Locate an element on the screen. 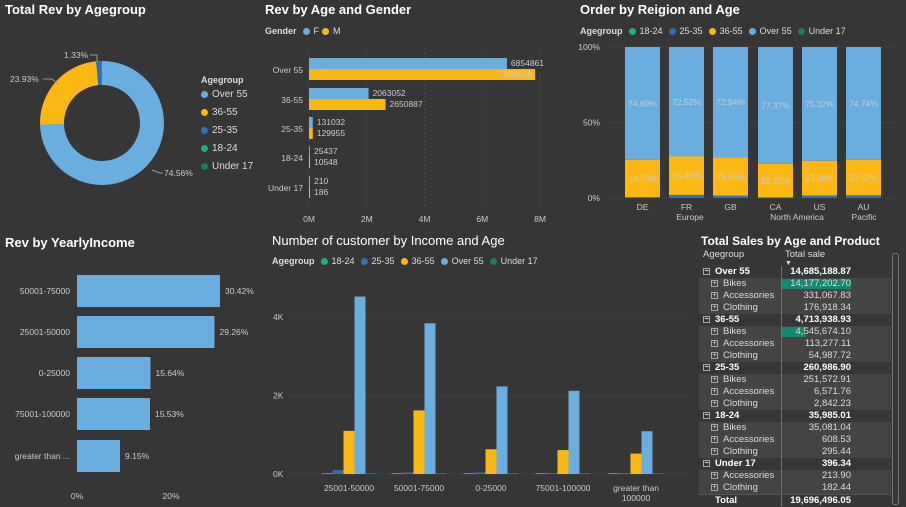 The height and width of the screenshot is (507, 906). table-row: + Clothing 176,918.34 is located at coordinates (795, 308).